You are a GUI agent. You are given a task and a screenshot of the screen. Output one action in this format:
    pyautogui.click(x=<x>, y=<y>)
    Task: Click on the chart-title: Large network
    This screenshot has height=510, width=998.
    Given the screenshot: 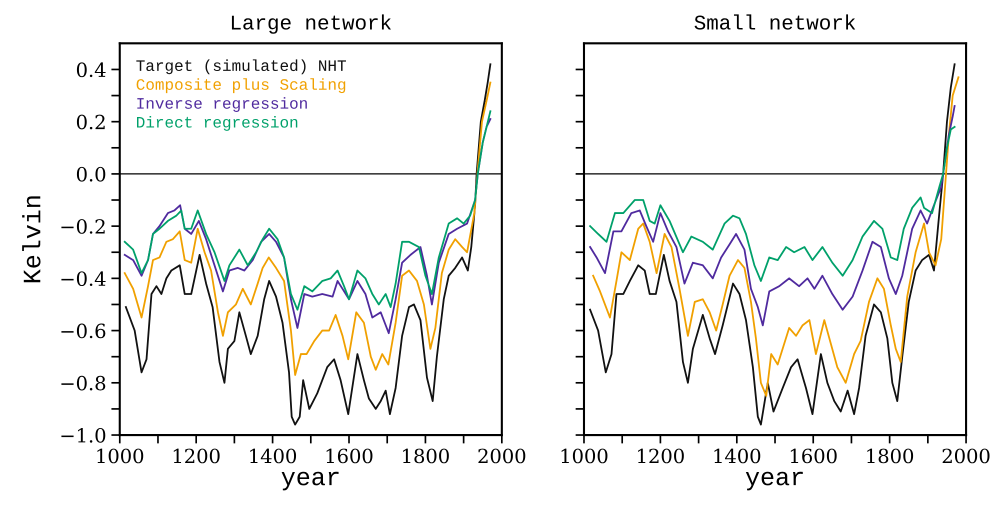 What is the action you would take?
    pyautogui.click(x=311, y=24)
    